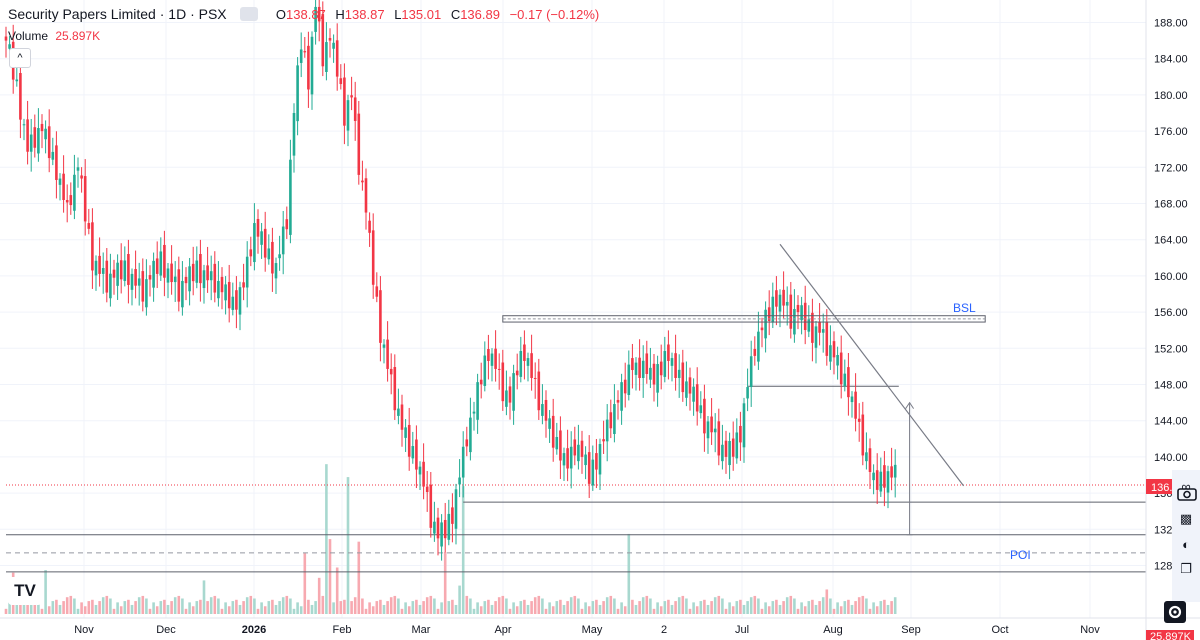 This screenshot has height=640, width=1200. What do you see at coordinates (1186, 544) in the screenshot?
I see `toggle-icon: ◐` at bounding box center [1186, 544].